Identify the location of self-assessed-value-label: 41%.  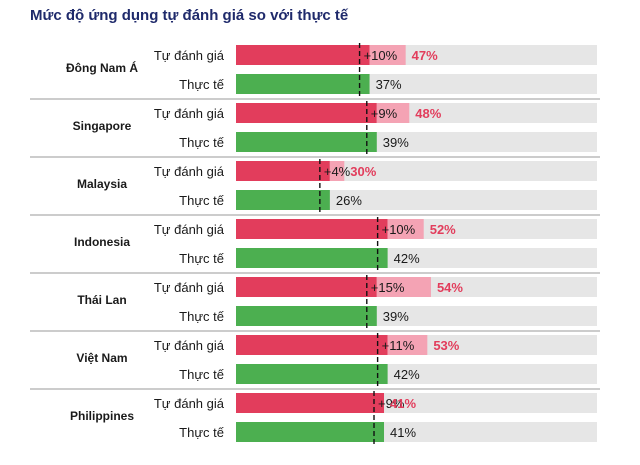
(403, 403).